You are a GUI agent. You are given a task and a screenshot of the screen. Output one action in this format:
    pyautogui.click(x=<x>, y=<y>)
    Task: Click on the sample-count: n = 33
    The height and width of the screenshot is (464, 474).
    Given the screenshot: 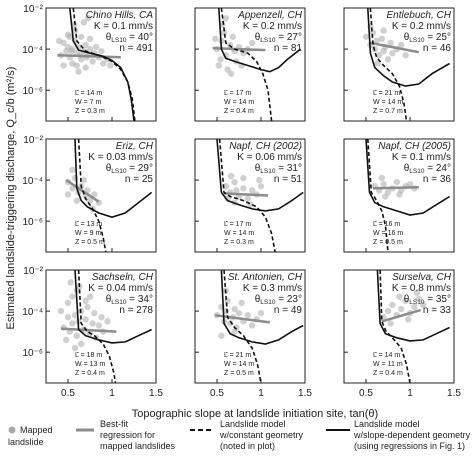 What is the action you would take?
    pyautogui.click(x=437, y=310)
    